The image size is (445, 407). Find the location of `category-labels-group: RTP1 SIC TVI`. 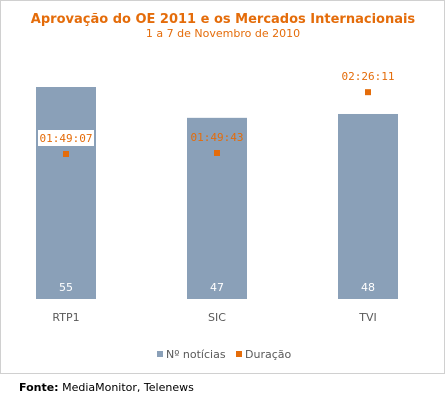

category-labels-group: RTP1 SIC TVI is located at coordinates (214, 317).